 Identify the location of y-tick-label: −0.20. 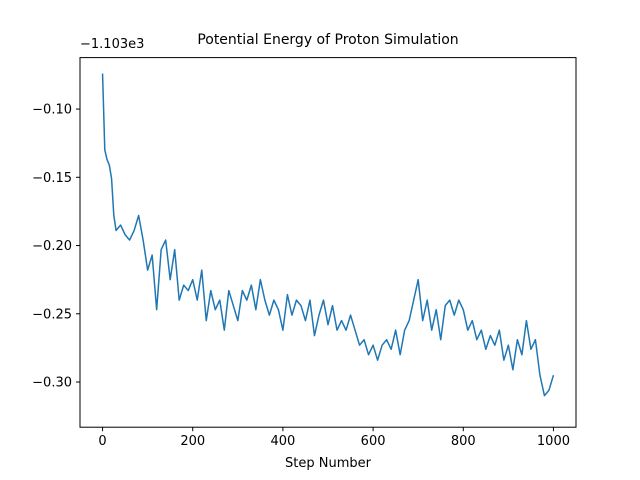
(52, 246).